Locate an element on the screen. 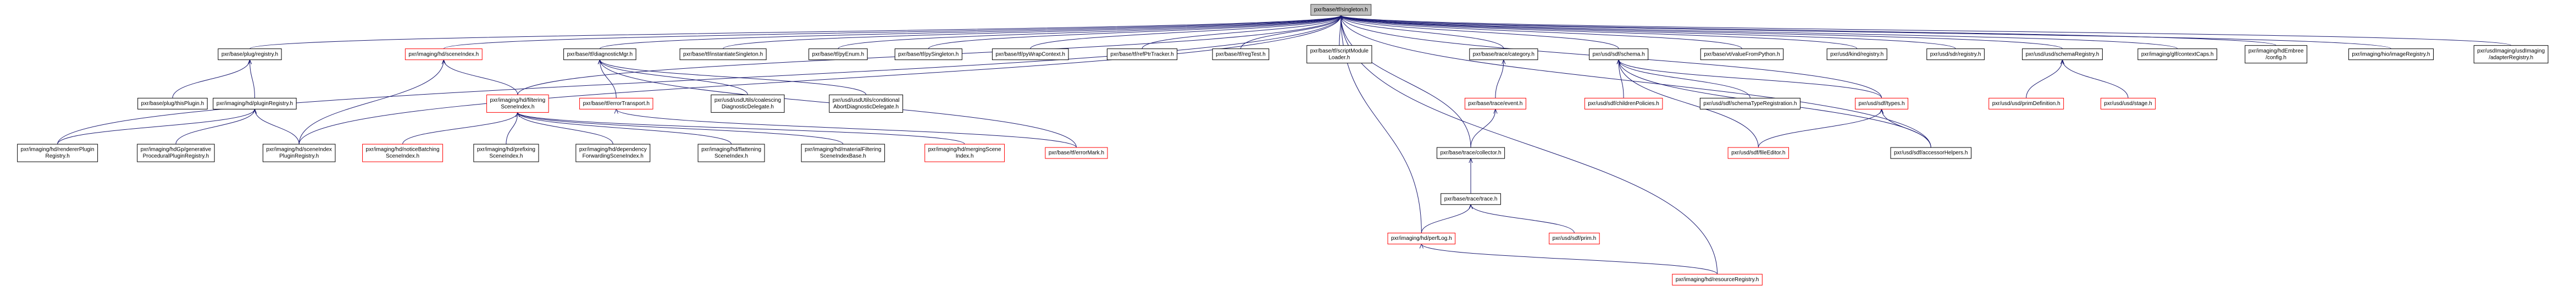 Image resolution: width=2576 pixels, height=296 pixels. node-label: pxr/usd/sdf/prim.h is located at coordinates (1574, 238).